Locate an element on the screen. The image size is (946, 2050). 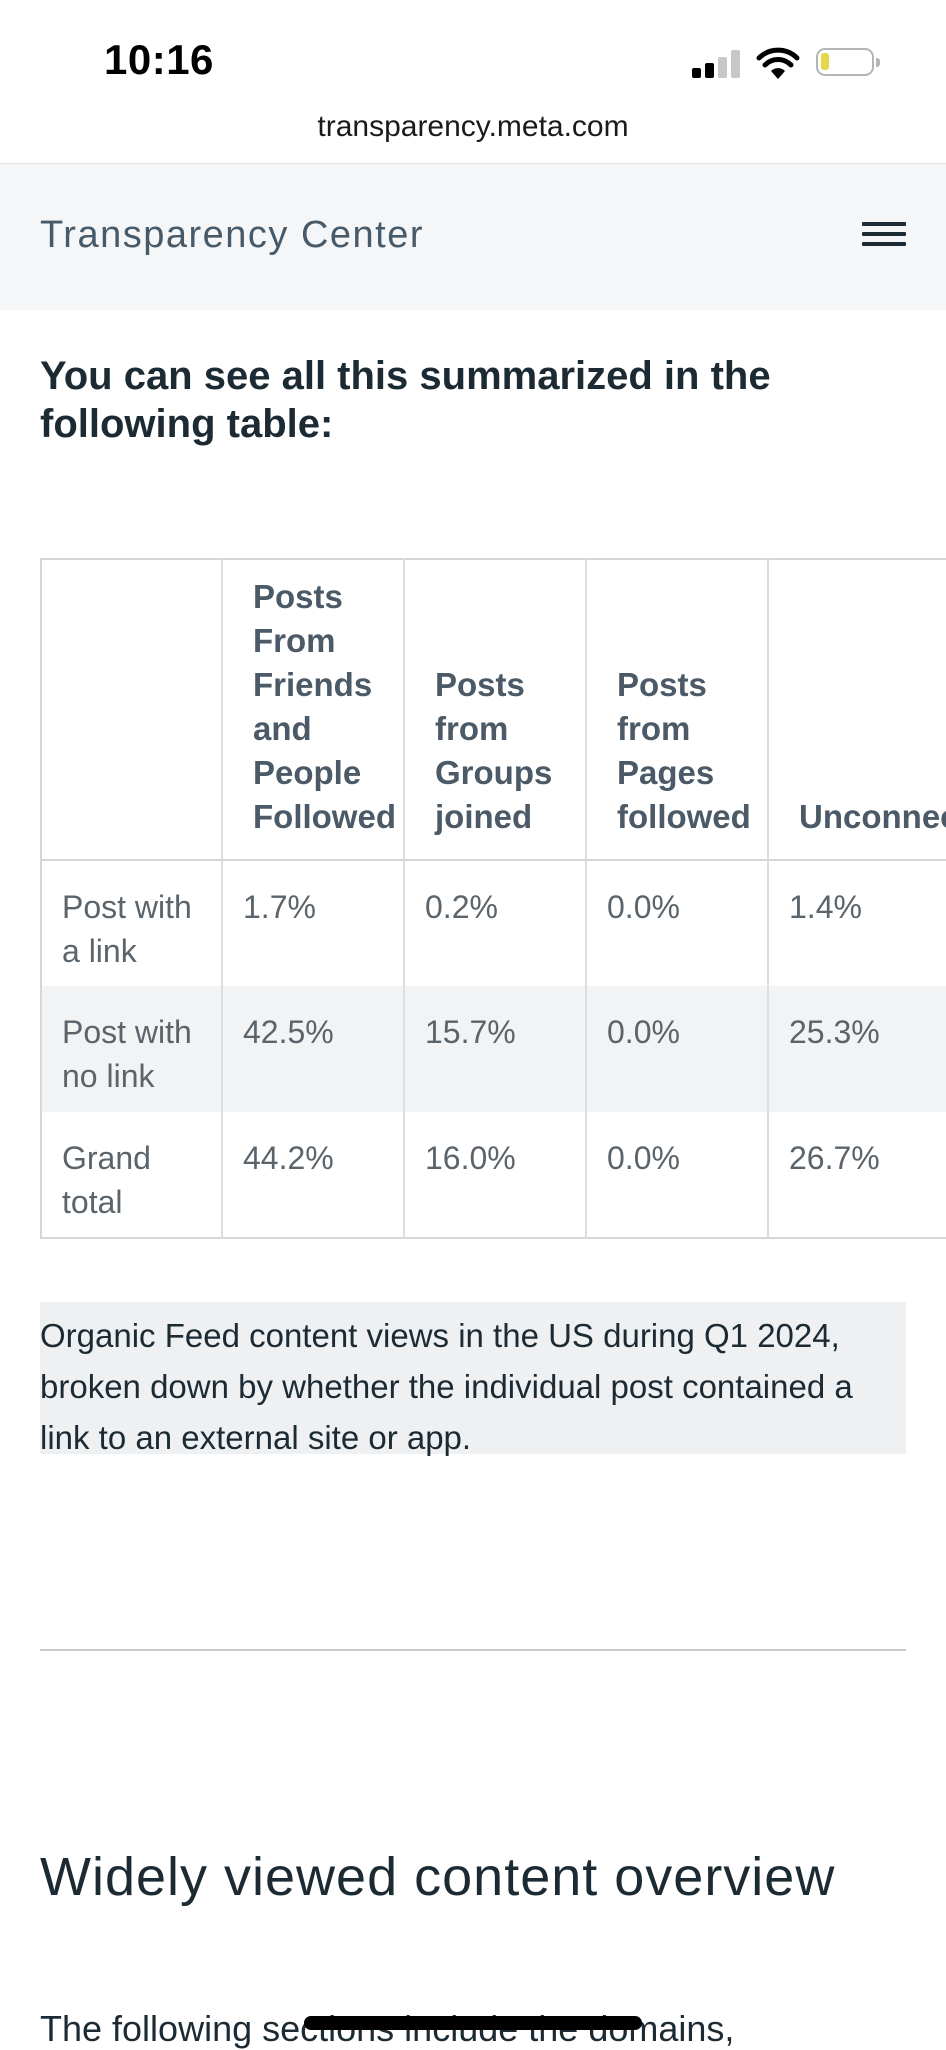
site-header: Transparency Center is located at coordinates (473, 236).